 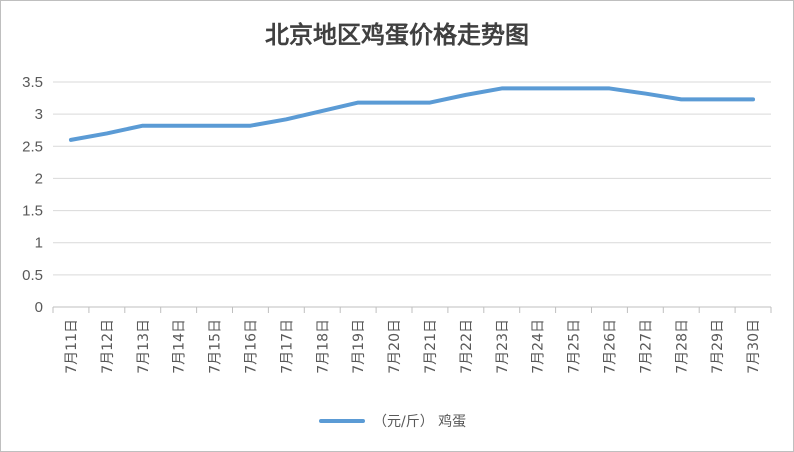 I want to click on y-tick-label: 1.5, so click(x=32, y=211).